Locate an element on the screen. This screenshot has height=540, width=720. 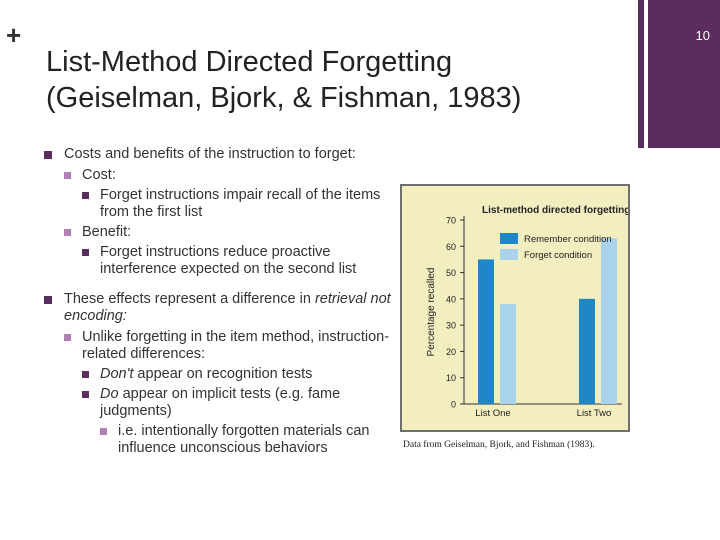
y-axis-label: Percentage recalled is located at coordinates (431, 312).